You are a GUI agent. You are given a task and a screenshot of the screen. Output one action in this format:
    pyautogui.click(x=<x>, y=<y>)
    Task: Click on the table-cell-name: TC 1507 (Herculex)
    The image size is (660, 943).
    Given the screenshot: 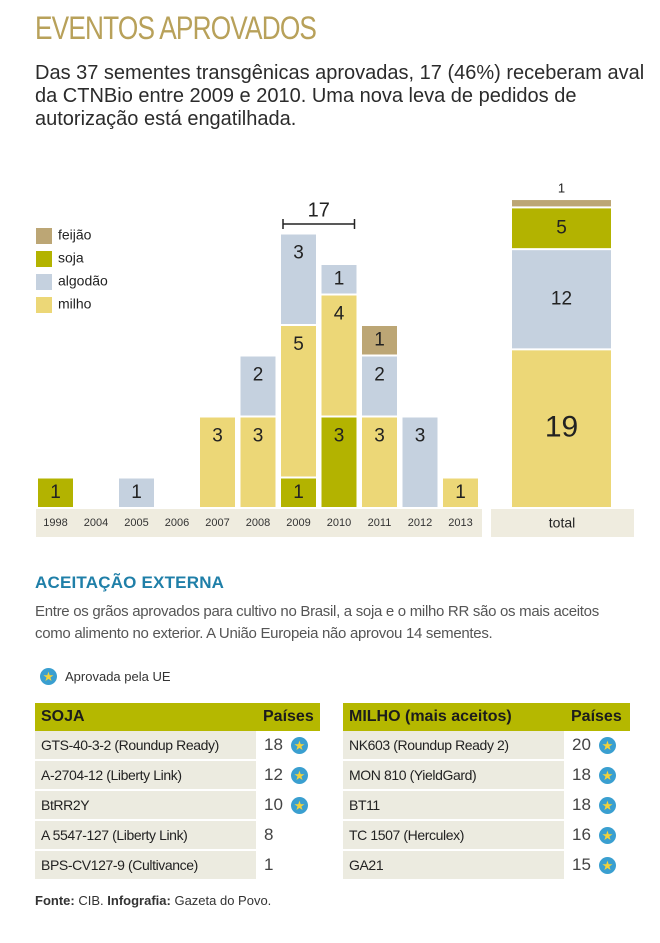 What is the action you would take?
    pyautogui.click(x=454, y=835)
    